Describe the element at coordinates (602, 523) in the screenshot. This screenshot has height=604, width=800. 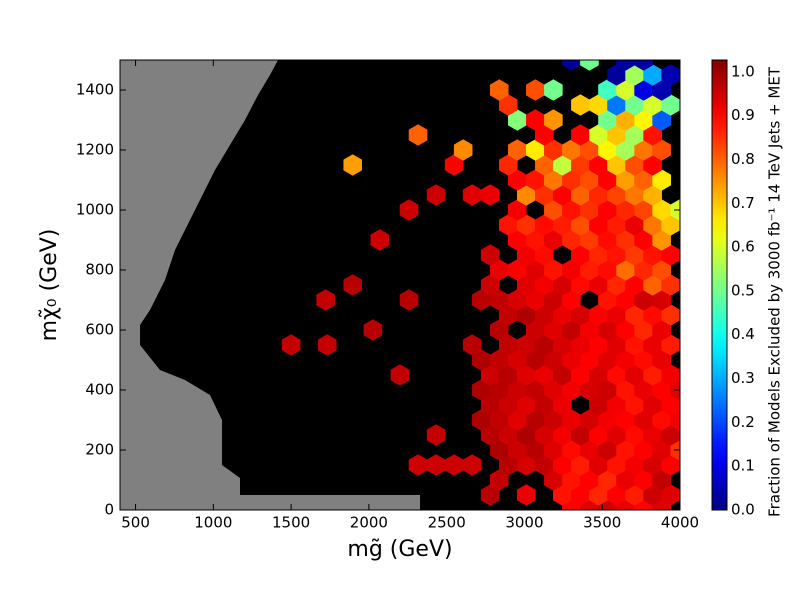
I see `x-tick-label: 3500` at that location.